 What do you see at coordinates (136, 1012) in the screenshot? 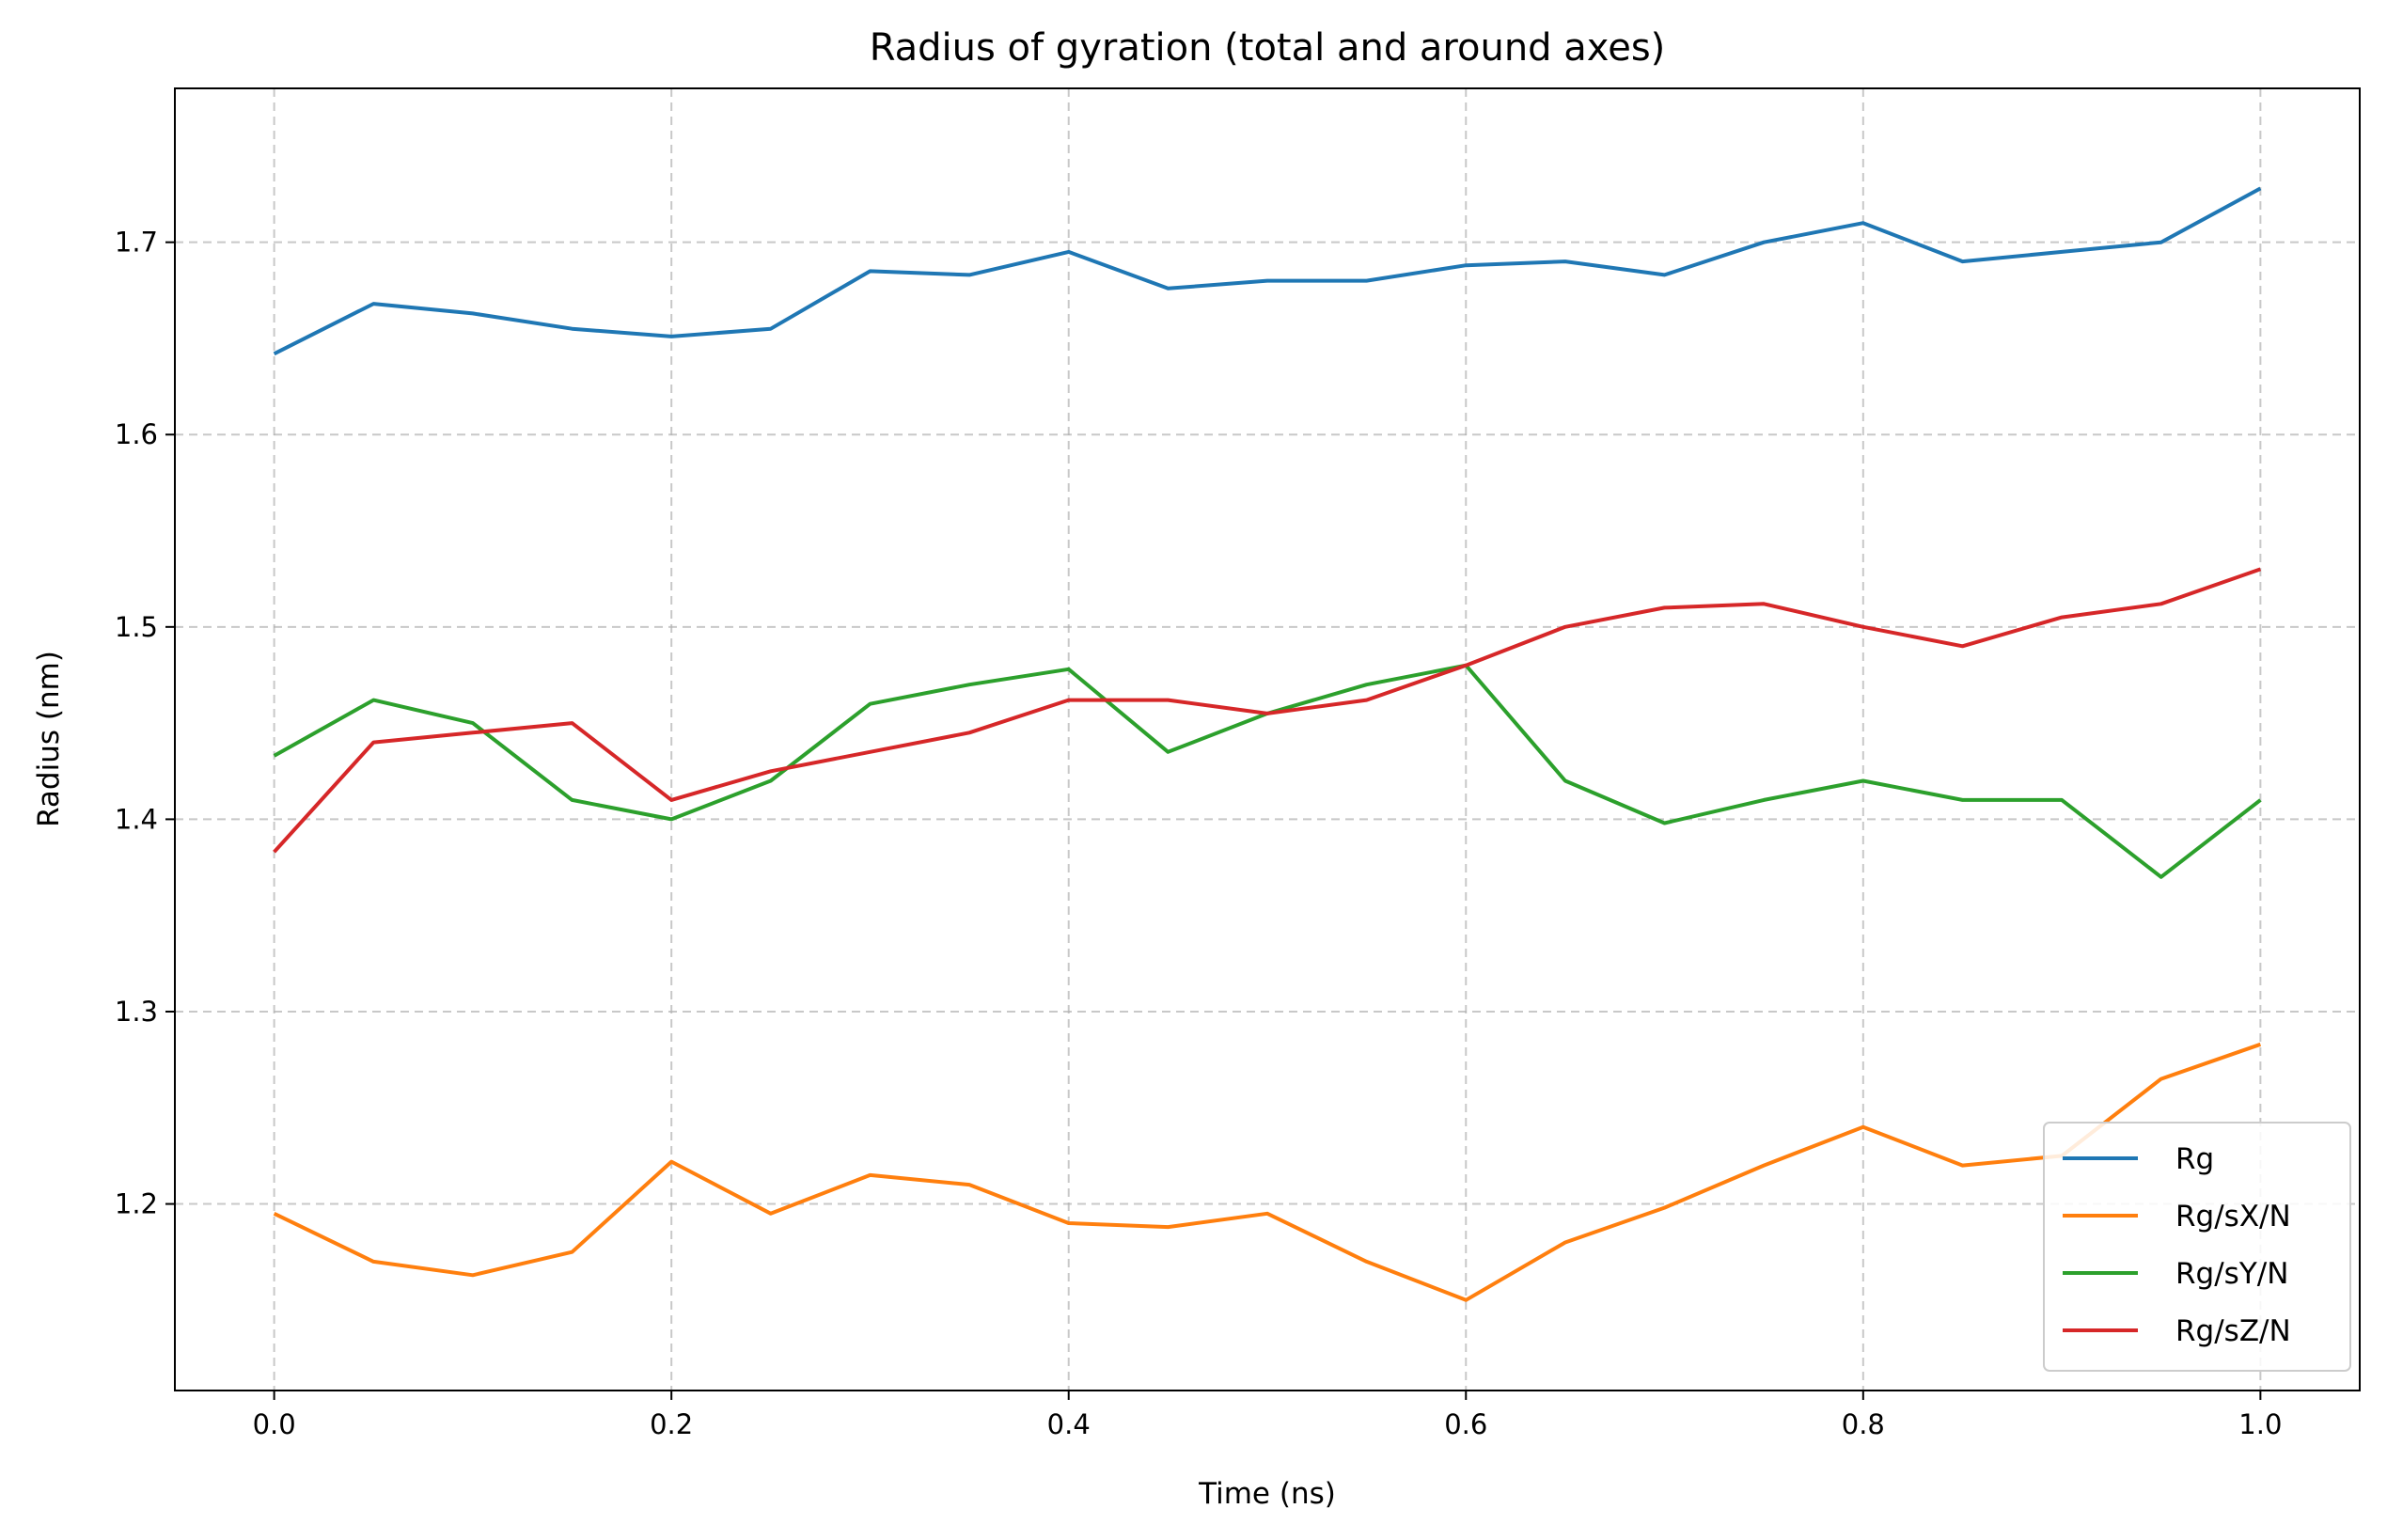
I see `y-tick-label: 1.3` at bounding box center [136, 1012].